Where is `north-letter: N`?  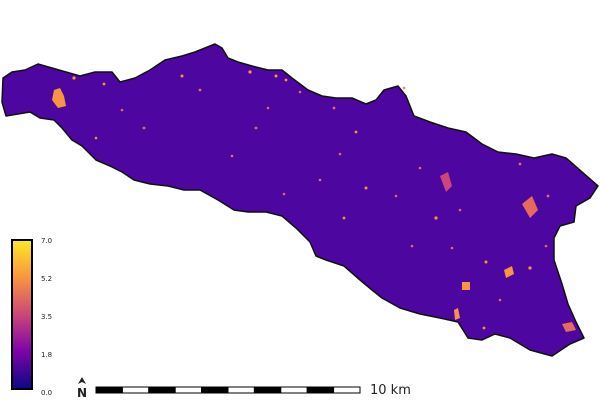
north-letter: N is located at coordinates (82, 392).